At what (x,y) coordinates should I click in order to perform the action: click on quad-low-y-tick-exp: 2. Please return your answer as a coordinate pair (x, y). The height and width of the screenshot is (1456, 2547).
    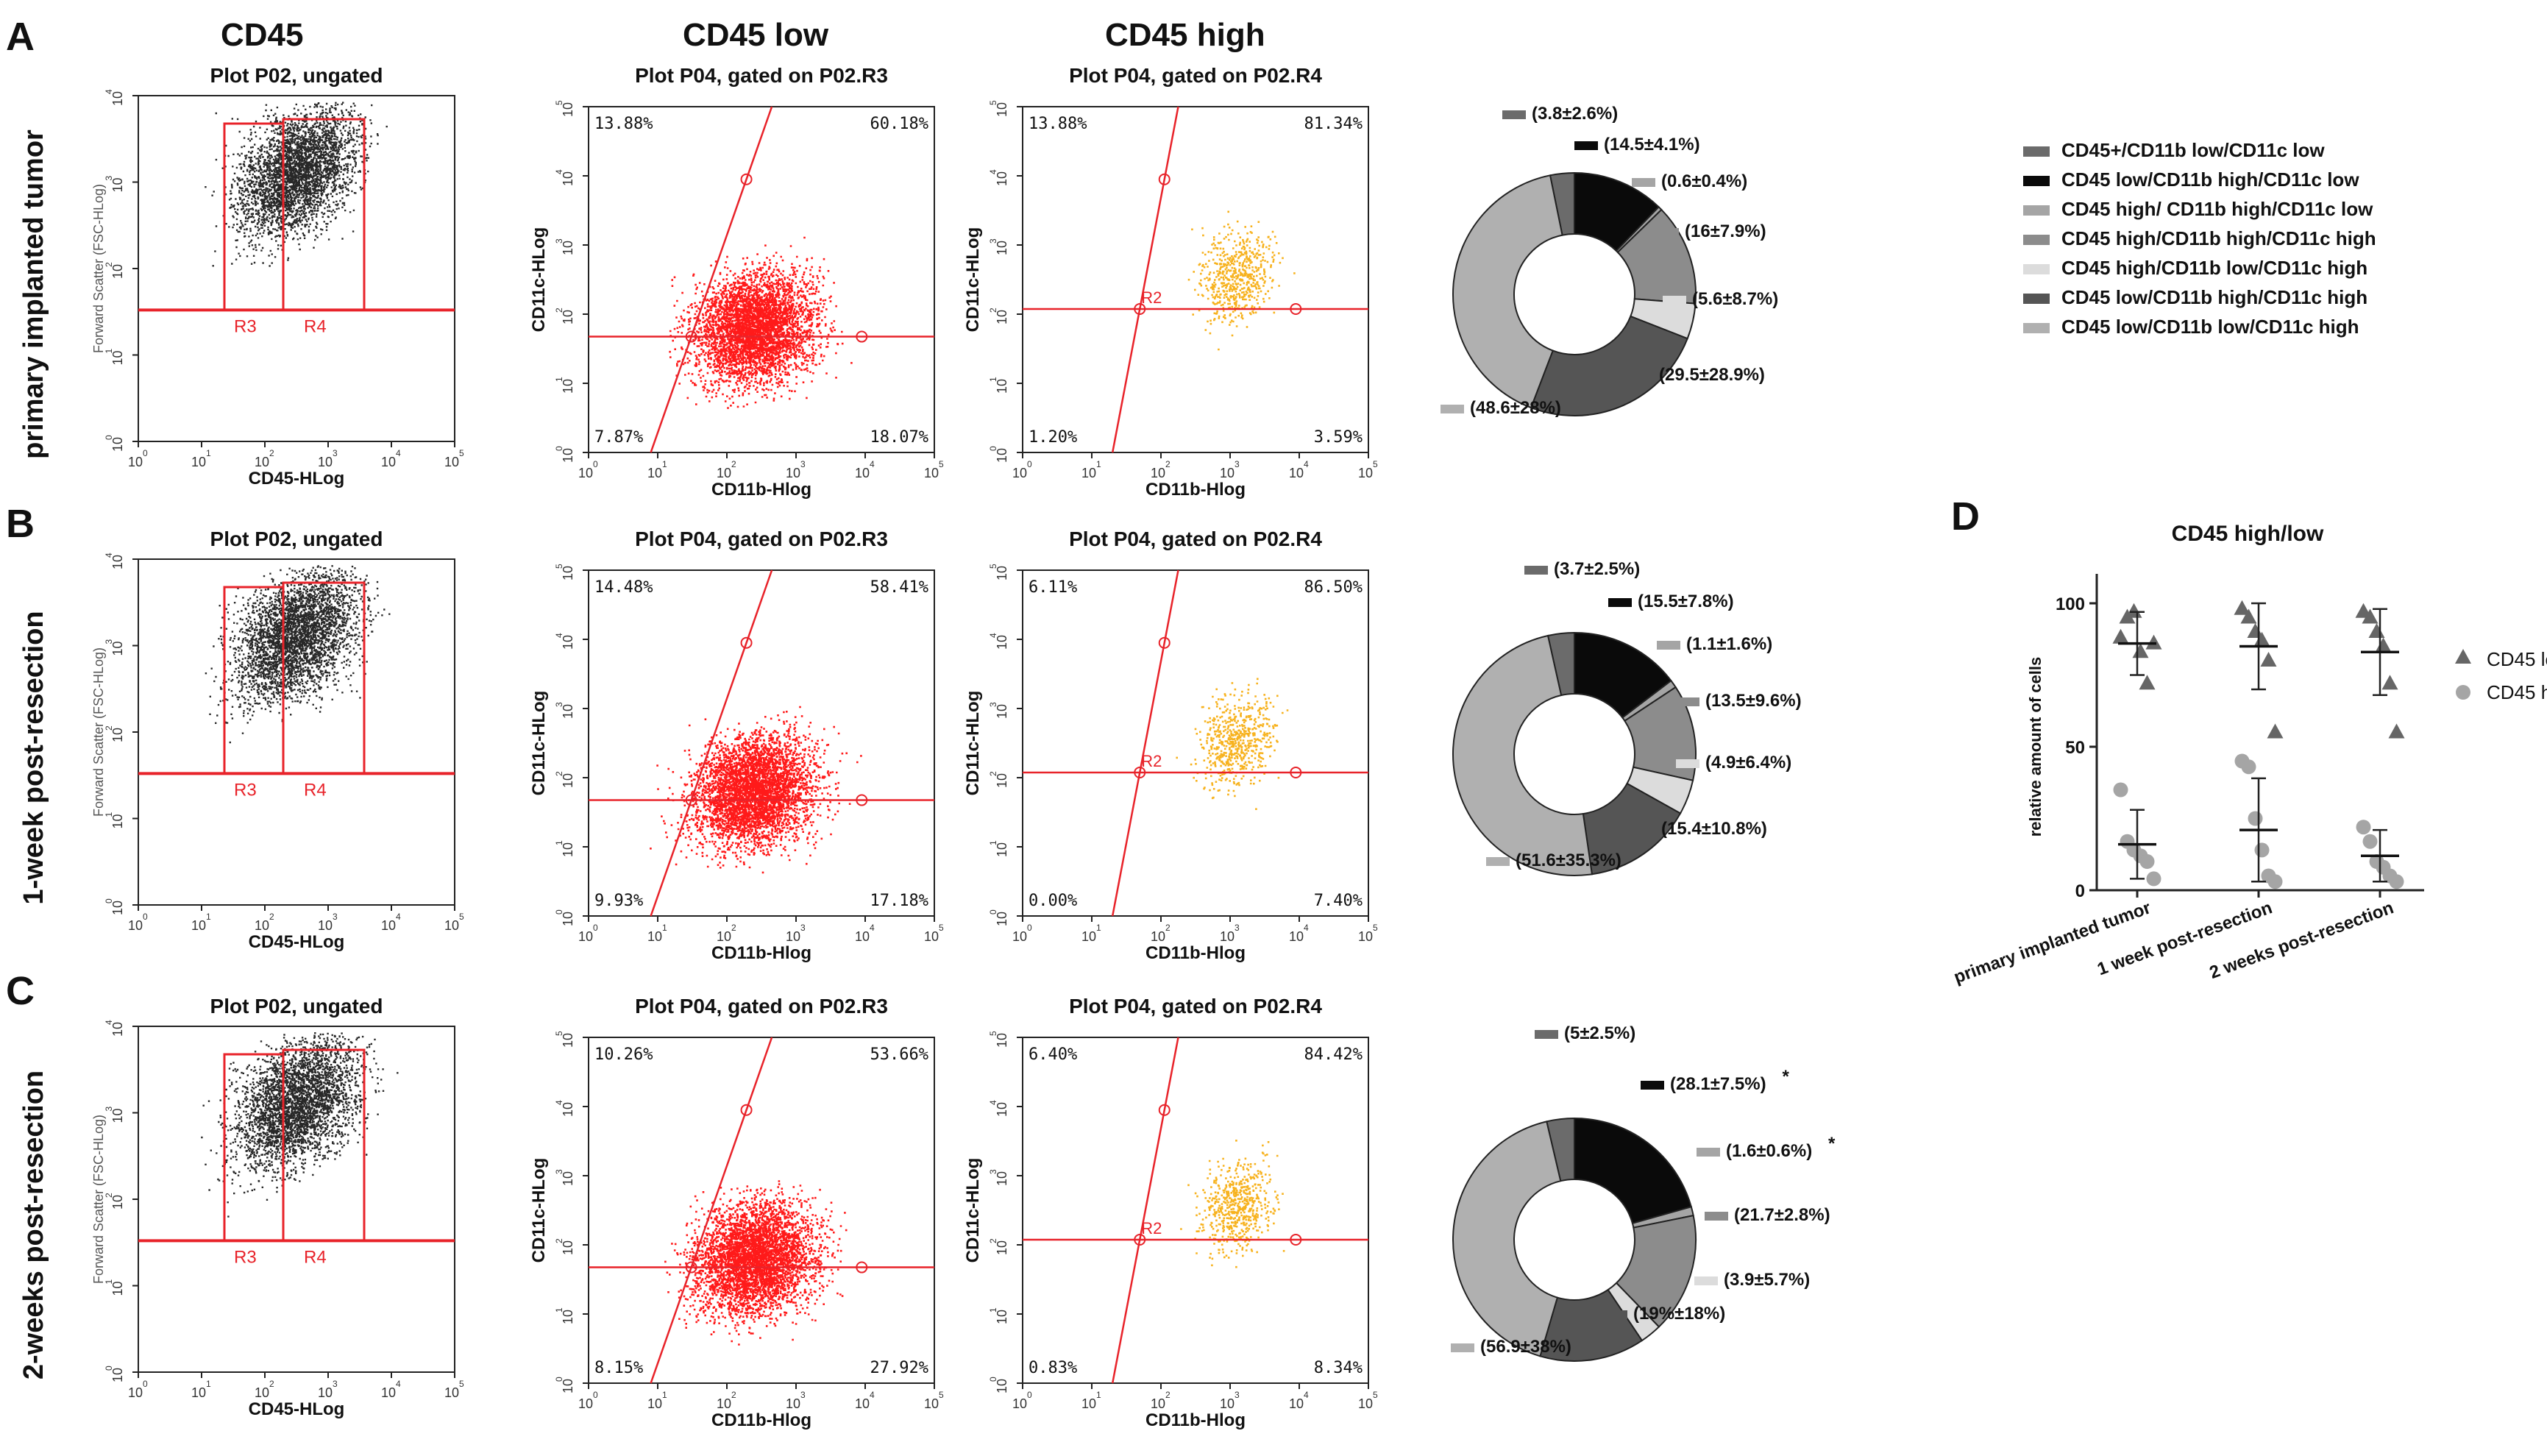
    Looking at the image, I should click on (559, 1240).